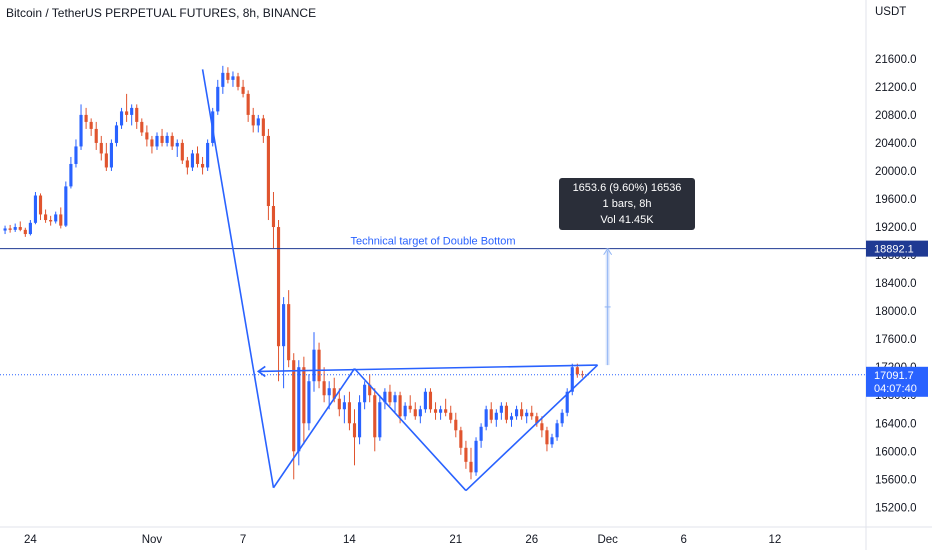  What do you see at coordinates (774, 540) in the screenshot?
I see `x-tick-label: 12` at bounding box center [774, 540].